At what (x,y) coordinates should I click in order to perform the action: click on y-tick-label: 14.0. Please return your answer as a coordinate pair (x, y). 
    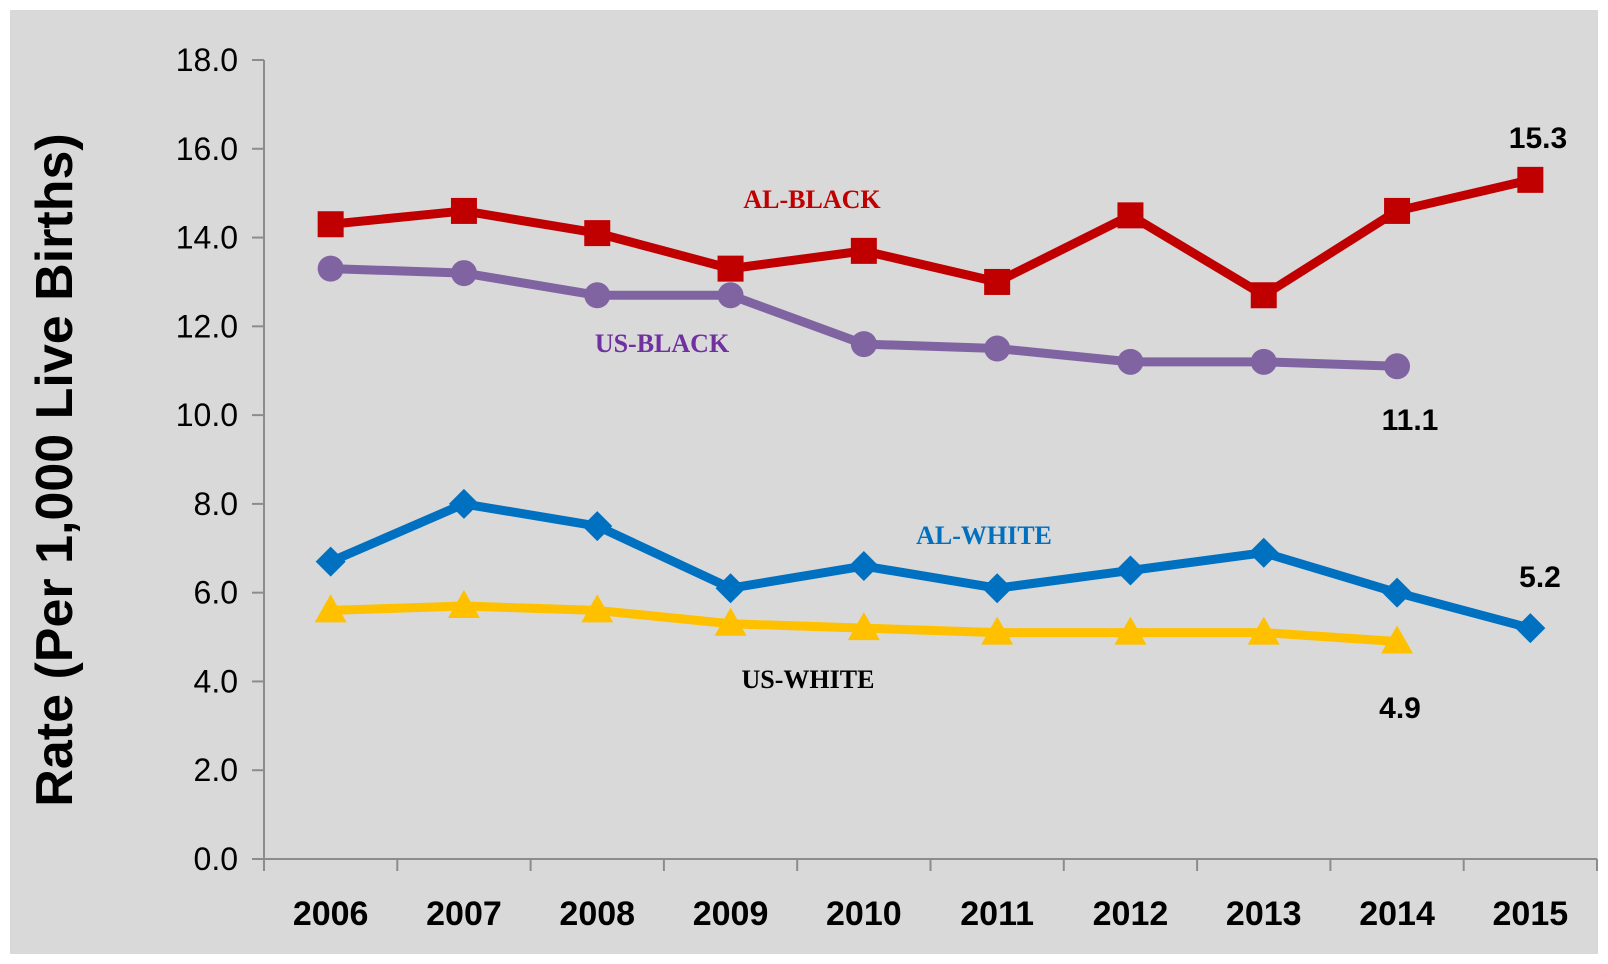
    Looking at the image, I should click on (207, 238).